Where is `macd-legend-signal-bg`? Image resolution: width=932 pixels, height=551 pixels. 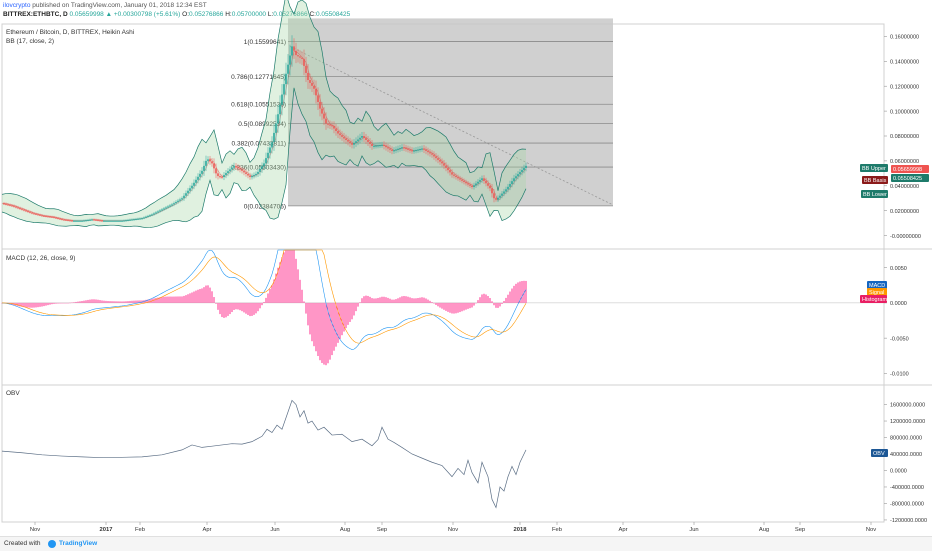 macd-legend-signal-bg is located at coordinates (877, 292).